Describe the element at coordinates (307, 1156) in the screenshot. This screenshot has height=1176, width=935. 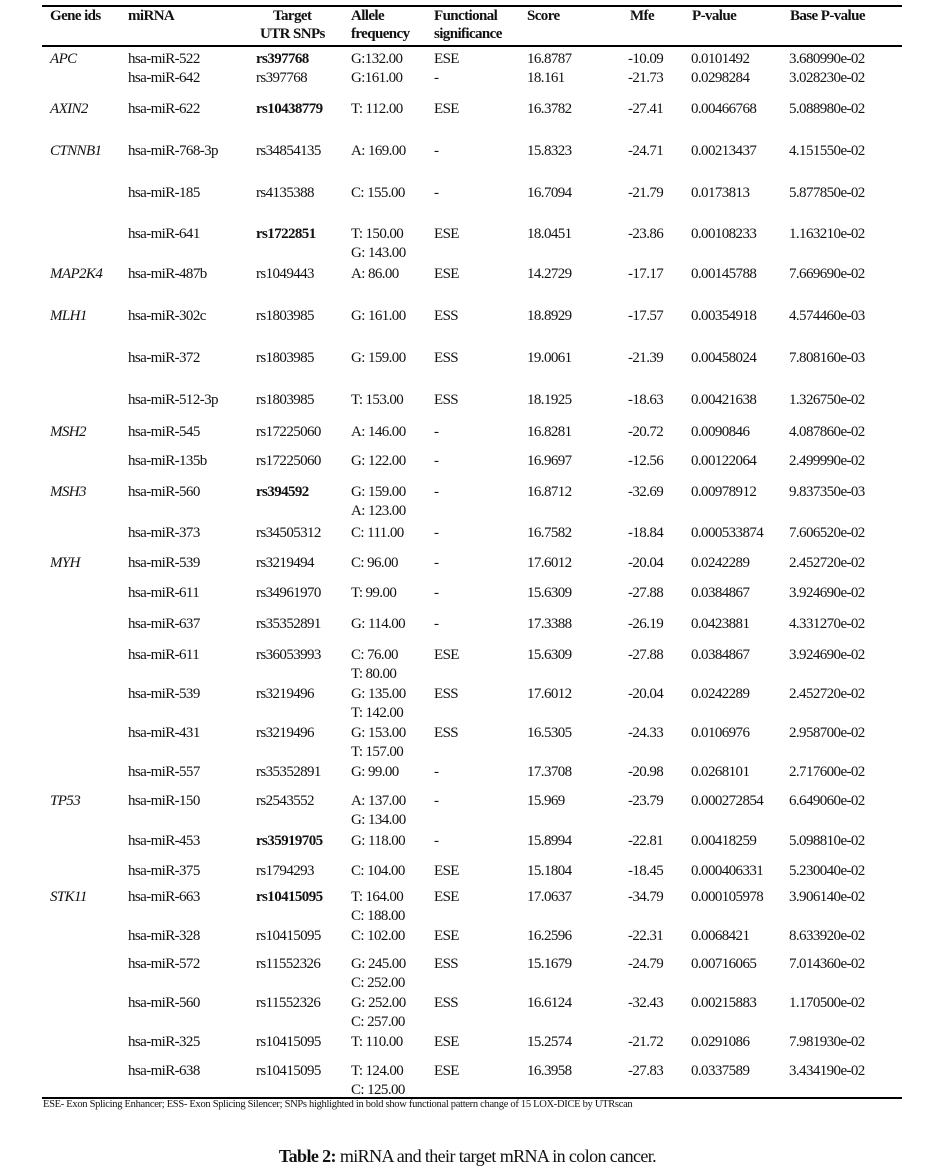
I see `caption-label: Table 2:` at that location.